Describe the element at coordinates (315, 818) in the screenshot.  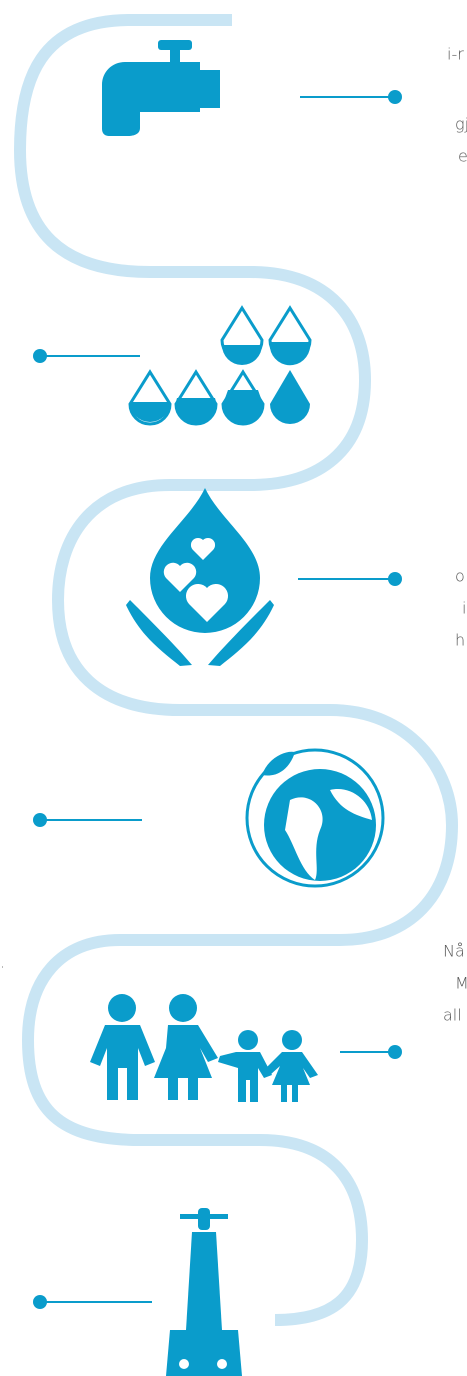
I see `globe-icon` at that location.